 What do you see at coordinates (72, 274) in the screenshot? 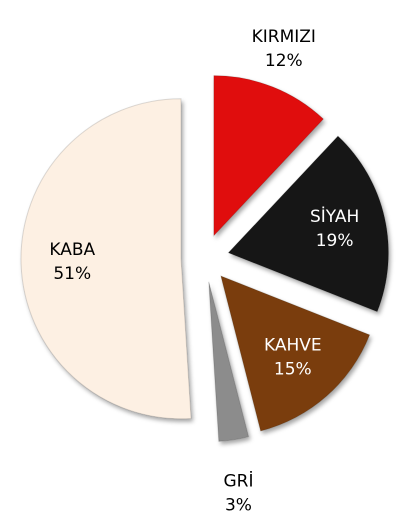
I see `slice-value-label: 51%` at bounding box center [72, 274].